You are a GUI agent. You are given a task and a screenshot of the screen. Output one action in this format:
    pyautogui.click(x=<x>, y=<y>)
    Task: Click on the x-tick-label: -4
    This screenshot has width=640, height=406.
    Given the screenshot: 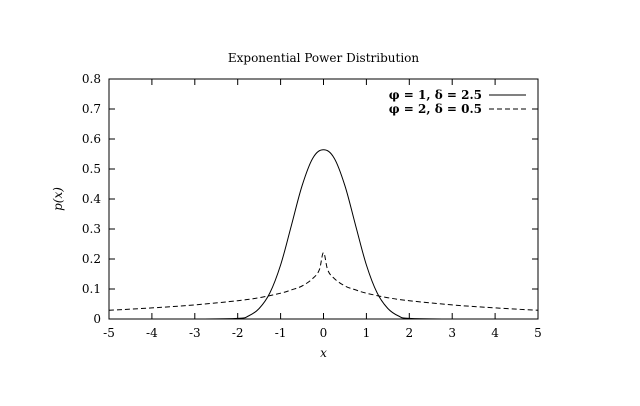 What is the action you would take?
    pyautogui.click(x=152, y=333)
    